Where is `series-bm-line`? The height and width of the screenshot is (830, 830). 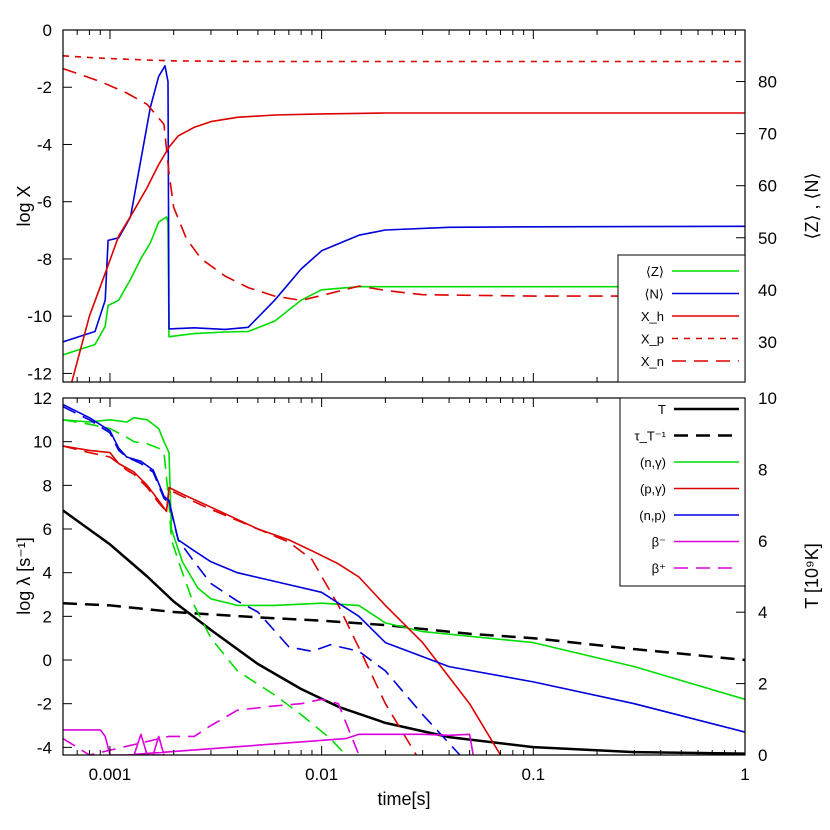 series-bm-line is located at coordinates (268, 742).